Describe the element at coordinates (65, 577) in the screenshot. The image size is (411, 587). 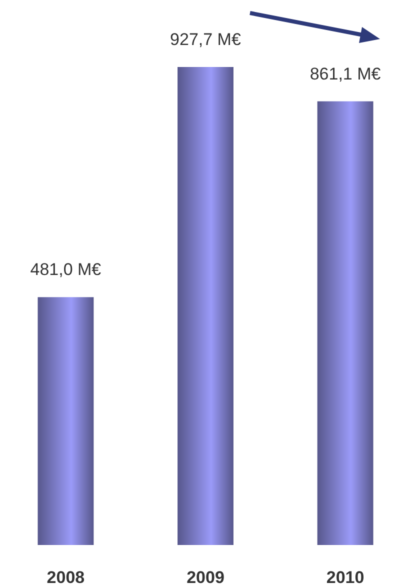
I see `x-tick-label: 2008` at that location.